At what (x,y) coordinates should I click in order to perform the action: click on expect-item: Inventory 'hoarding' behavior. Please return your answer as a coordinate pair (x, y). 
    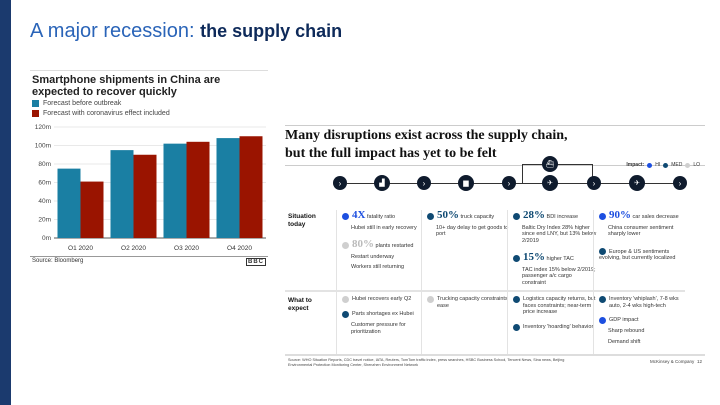
    Looking at the image, I should click on (555, 327).